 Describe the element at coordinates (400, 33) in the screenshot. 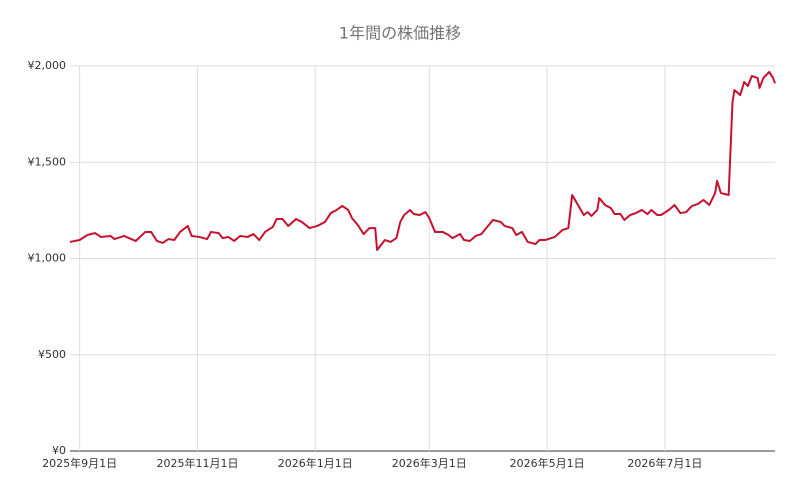

I see `chart-title: 1年間の株価推移` at that location.